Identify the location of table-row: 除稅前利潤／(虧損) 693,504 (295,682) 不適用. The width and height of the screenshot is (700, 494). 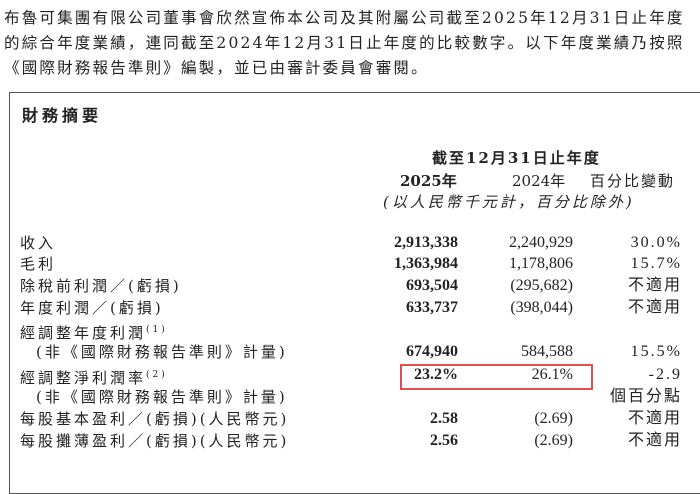
(350, 286).